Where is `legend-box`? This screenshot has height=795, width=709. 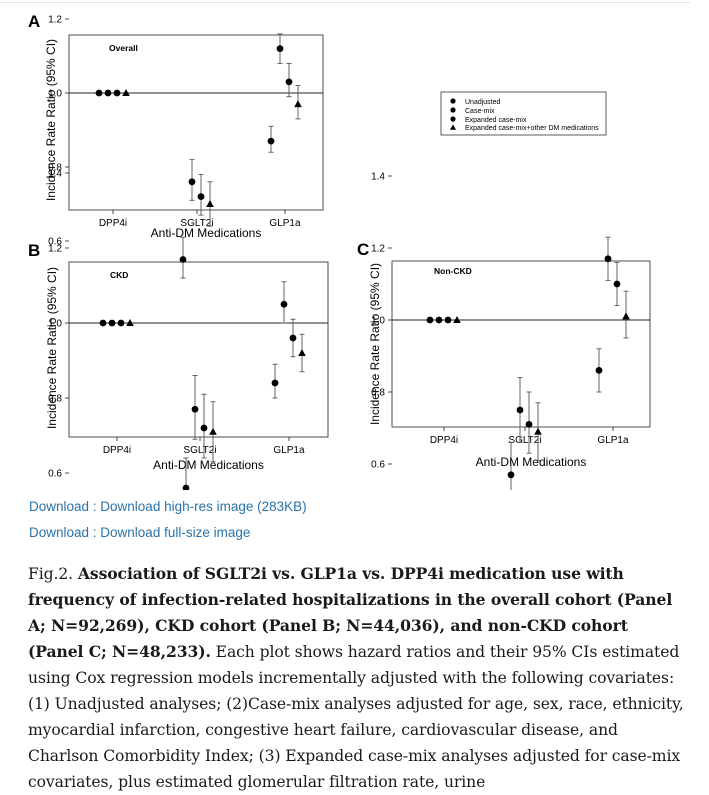
legend-box is located at coordinates (523, 113).